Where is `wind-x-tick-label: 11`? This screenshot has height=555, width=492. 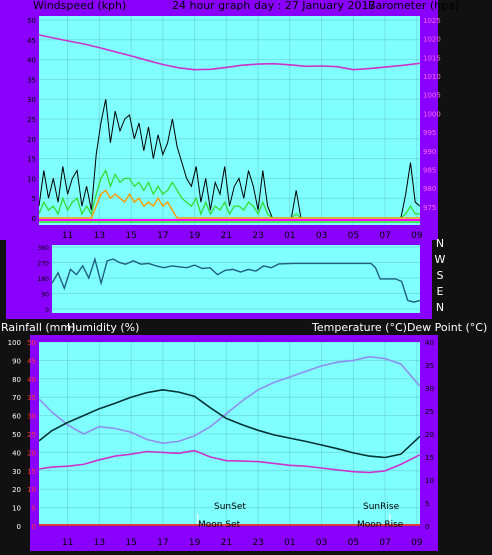 wind-x-tick-label: 11 is located at coordinates (67, 236).